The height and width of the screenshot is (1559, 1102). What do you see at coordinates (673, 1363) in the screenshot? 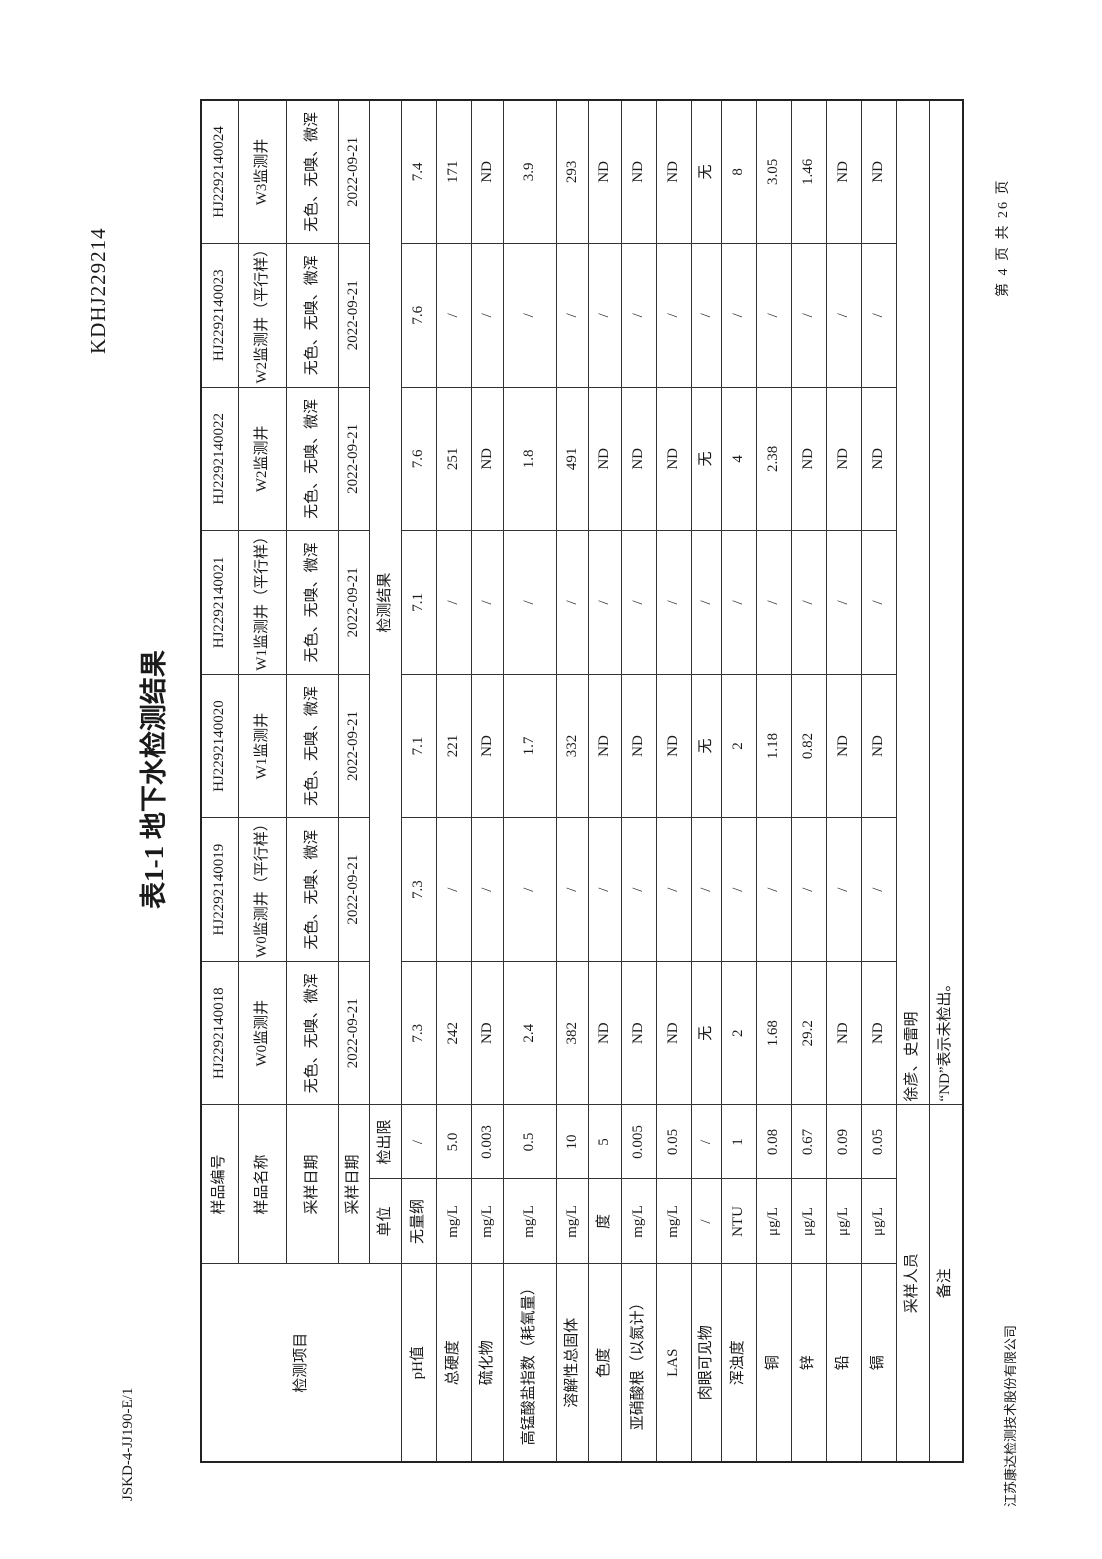
I see `item-name: LAS` at bounding box center [673, 1363].